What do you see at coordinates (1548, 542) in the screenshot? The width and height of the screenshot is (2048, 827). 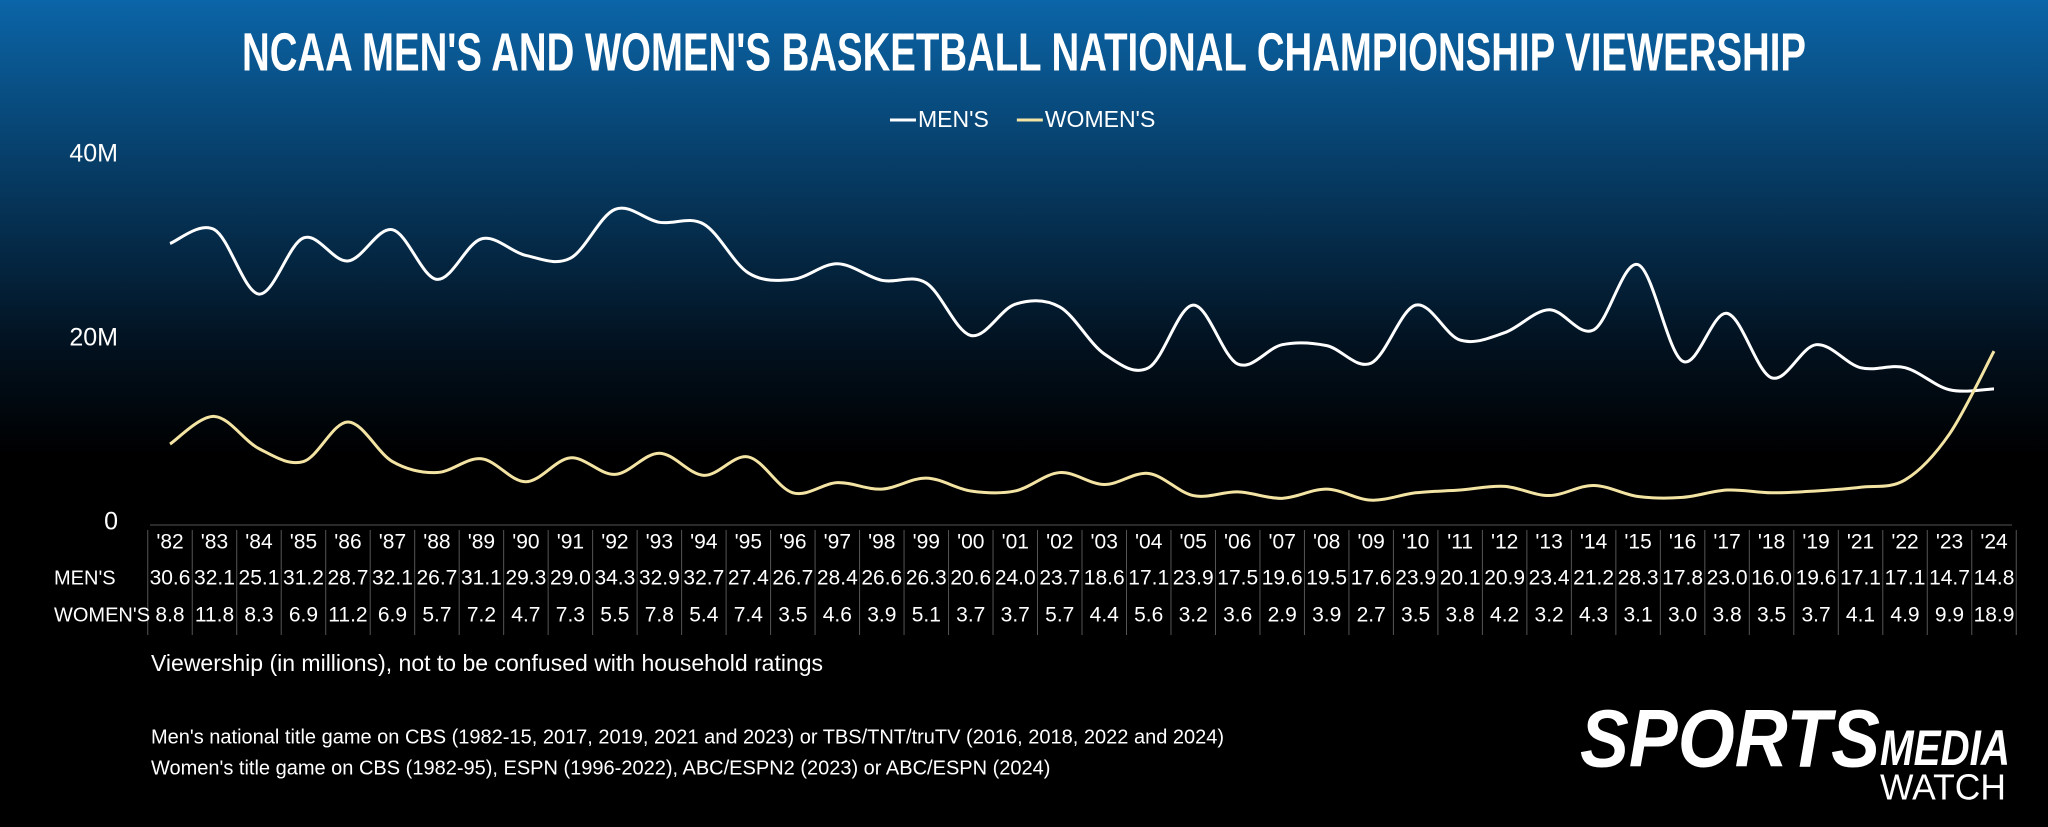 I see `x-tick-label: '13` at bounding box center [1548, 542].